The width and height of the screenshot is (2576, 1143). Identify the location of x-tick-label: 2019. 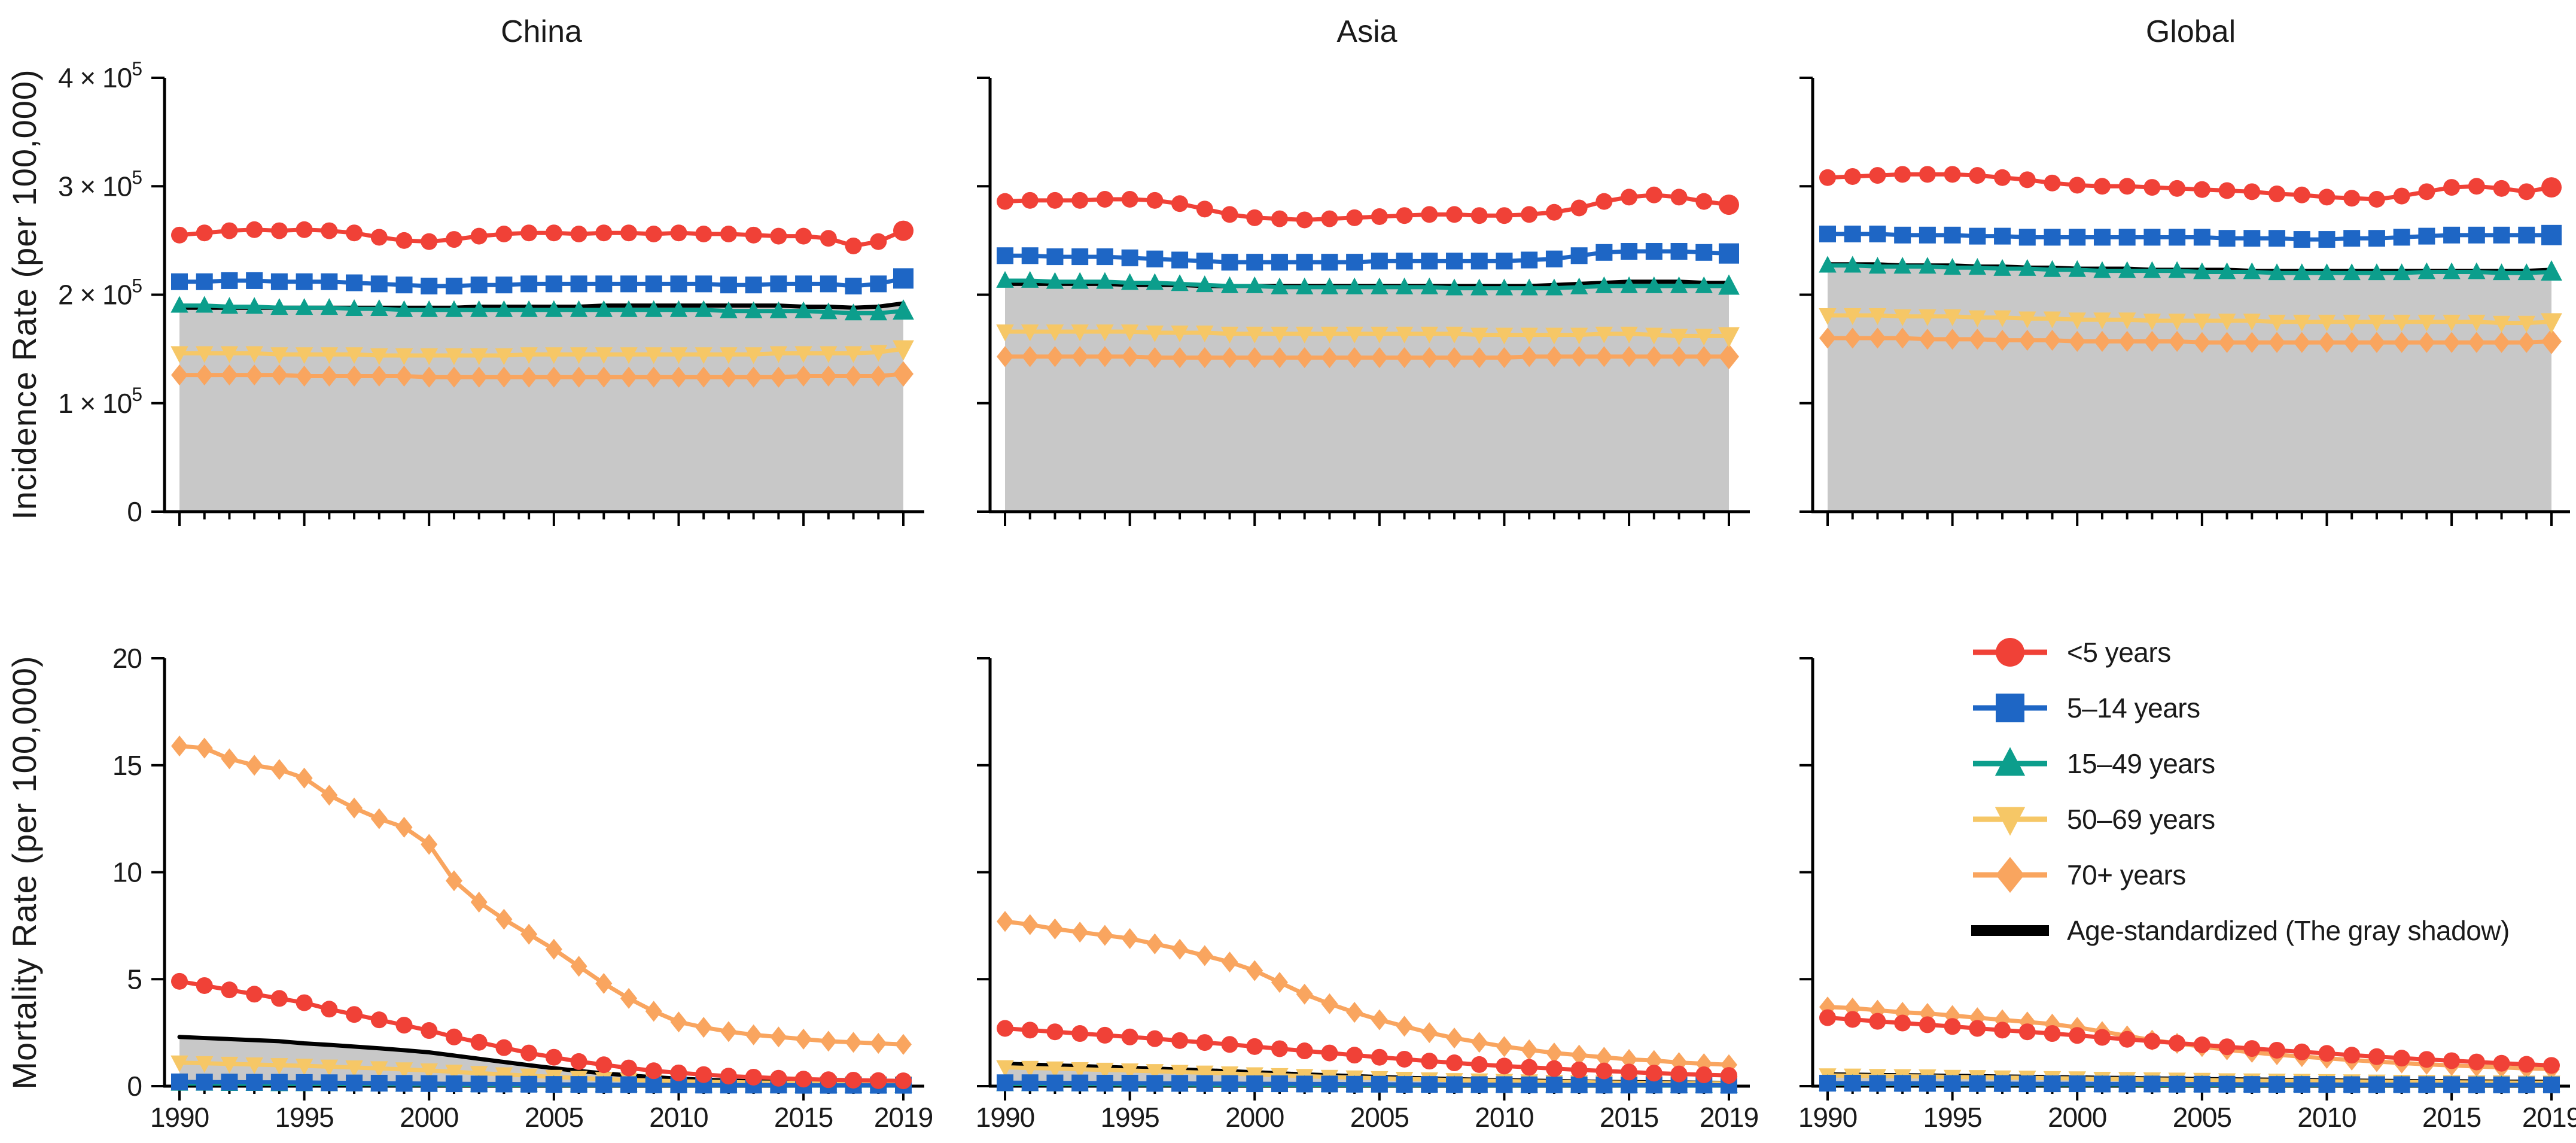
(1729, 1117).